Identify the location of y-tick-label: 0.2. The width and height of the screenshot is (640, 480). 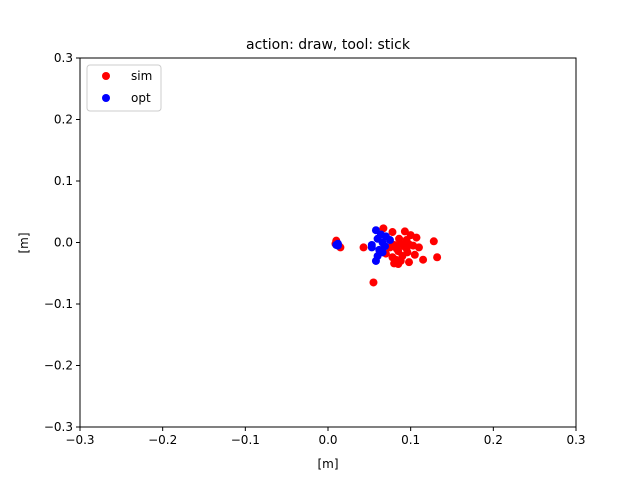
(63, 120).